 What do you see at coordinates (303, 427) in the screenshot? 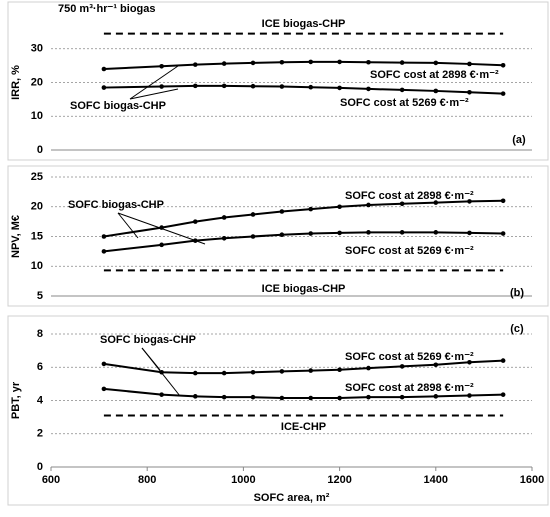
I see `reference-label: ICE-CHP` at bounding box center [303, 427].